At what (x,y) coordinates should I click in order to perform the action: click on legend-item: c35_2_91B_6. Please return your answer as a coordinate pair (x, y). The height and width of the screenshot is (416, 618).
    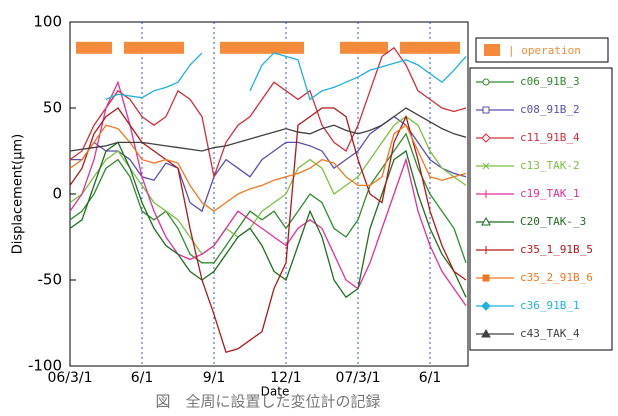
    Looking at the image, I should click on (534, 277).